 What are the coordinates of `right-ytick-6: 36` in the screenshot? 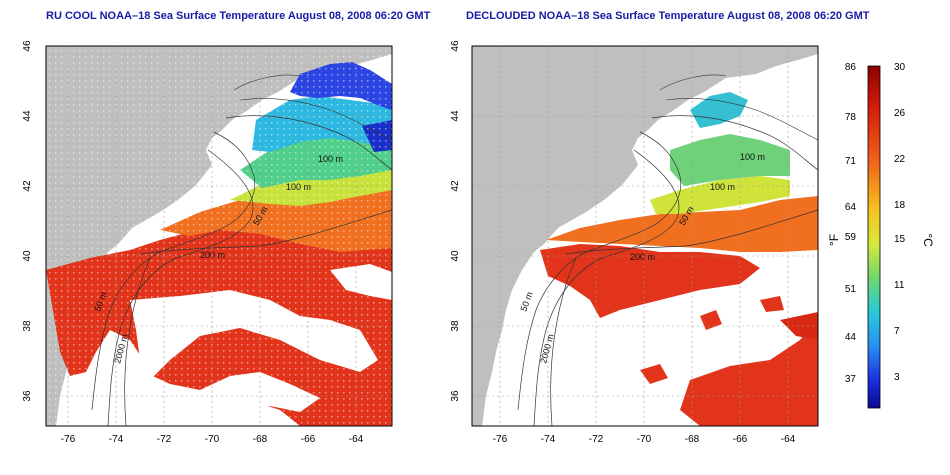 It's located at (455, 396).